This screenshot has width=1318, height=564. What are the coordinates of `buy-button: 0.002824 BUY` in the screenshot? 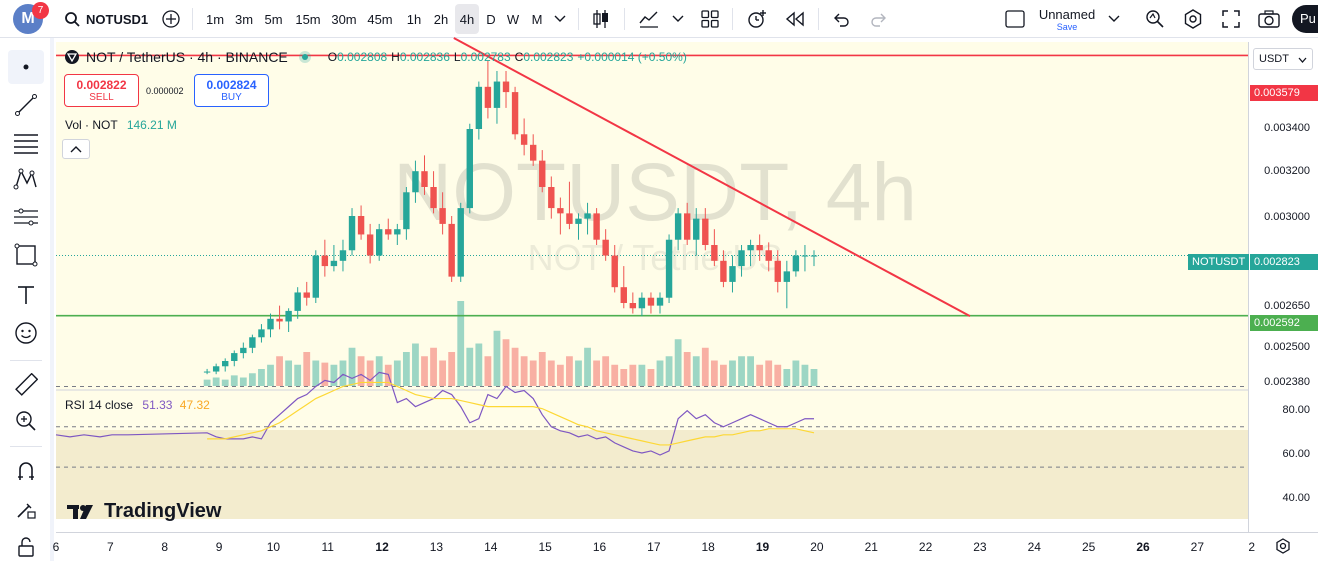 It's located at (231, 90).